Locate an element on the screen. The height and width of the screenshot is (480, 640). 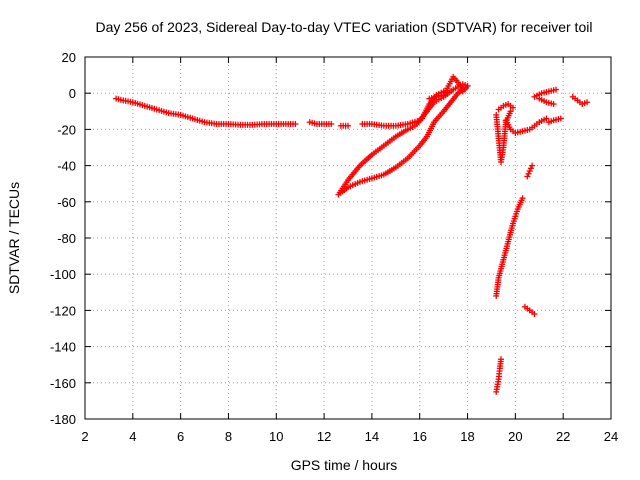
y-tick-label: 20 is located at coordinates (69, 57).